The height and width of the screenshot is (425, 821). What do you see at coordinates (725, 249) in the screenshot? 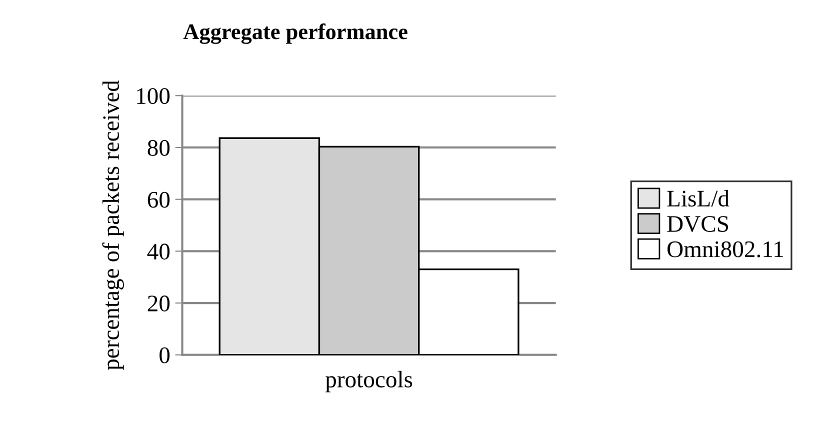
I see `legend-label: Omni802.11` at bounding box center [725, 249].